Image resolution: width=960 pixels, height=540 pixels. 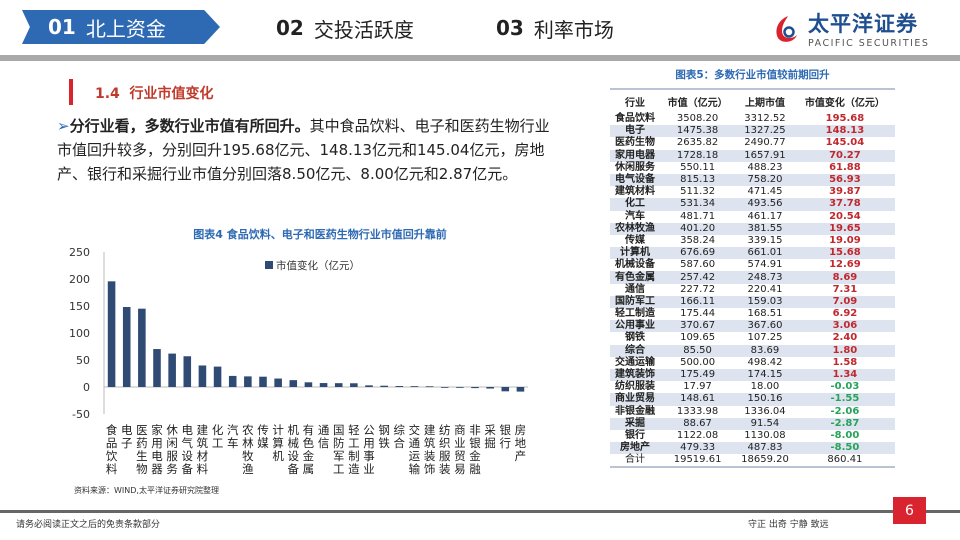 I want to click on y-tick-label: 200, so click(x=79, y=279).